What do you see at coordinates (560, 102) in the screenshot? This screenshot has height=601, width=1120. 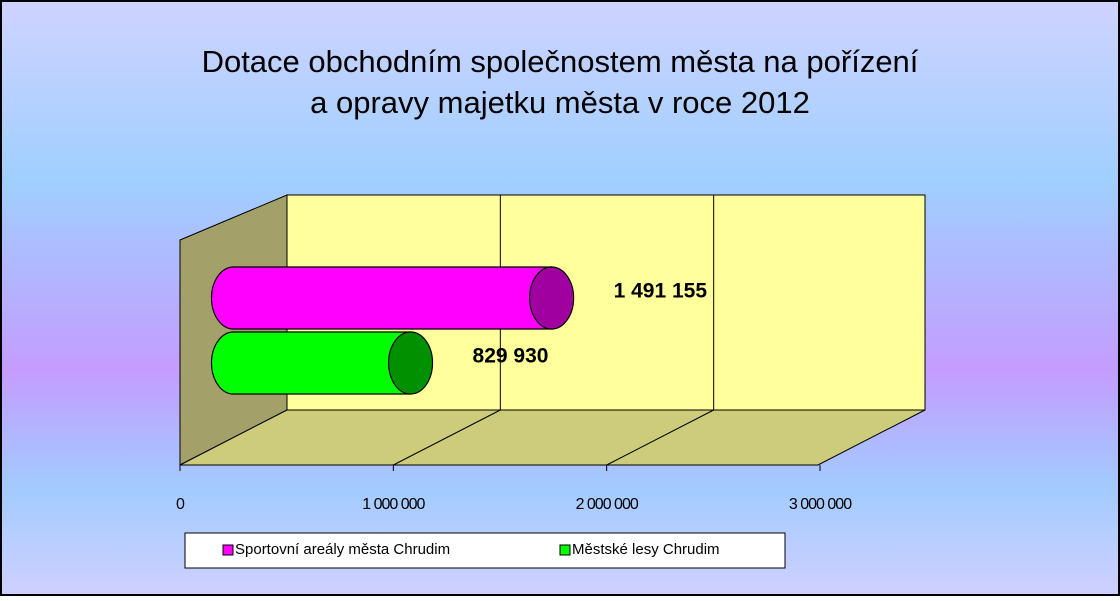 I see `chart-title: a opravy majetku města v roce 2012` at bounding box center [560, 102].